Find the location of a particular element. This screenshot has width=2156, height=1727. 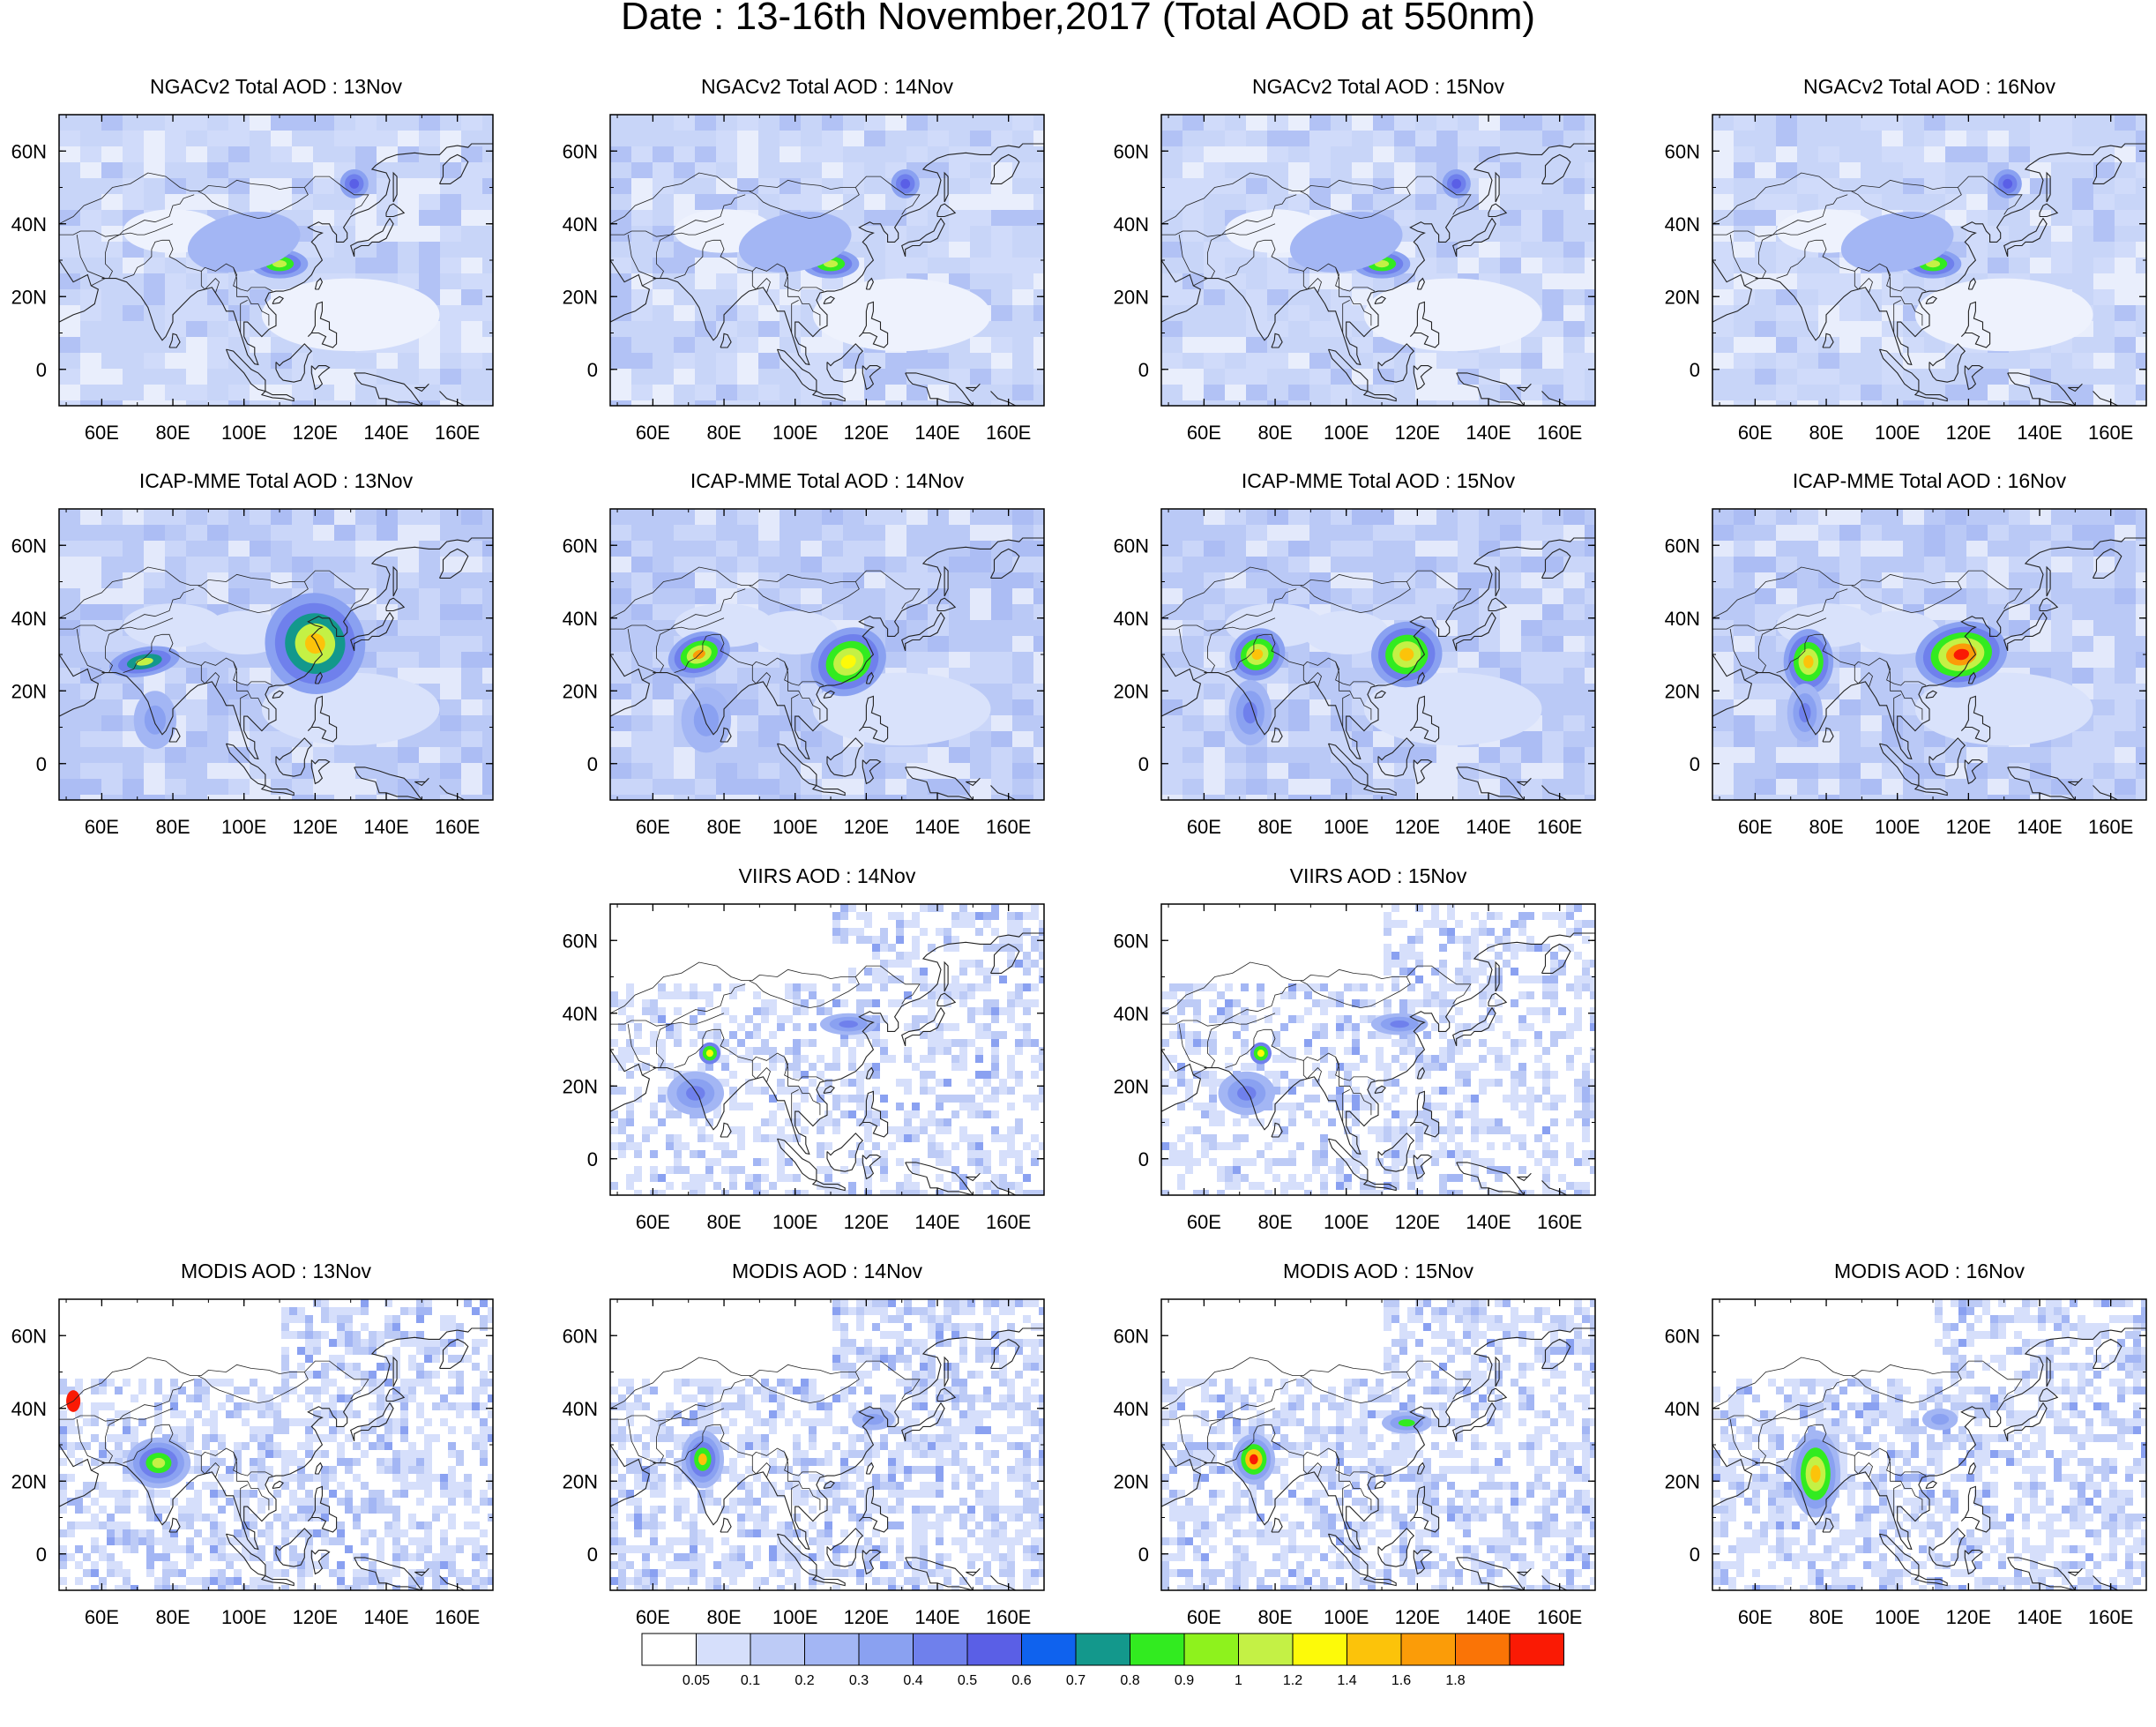

colorbar-label: 0.2 is located at coordinates (804, 1680).